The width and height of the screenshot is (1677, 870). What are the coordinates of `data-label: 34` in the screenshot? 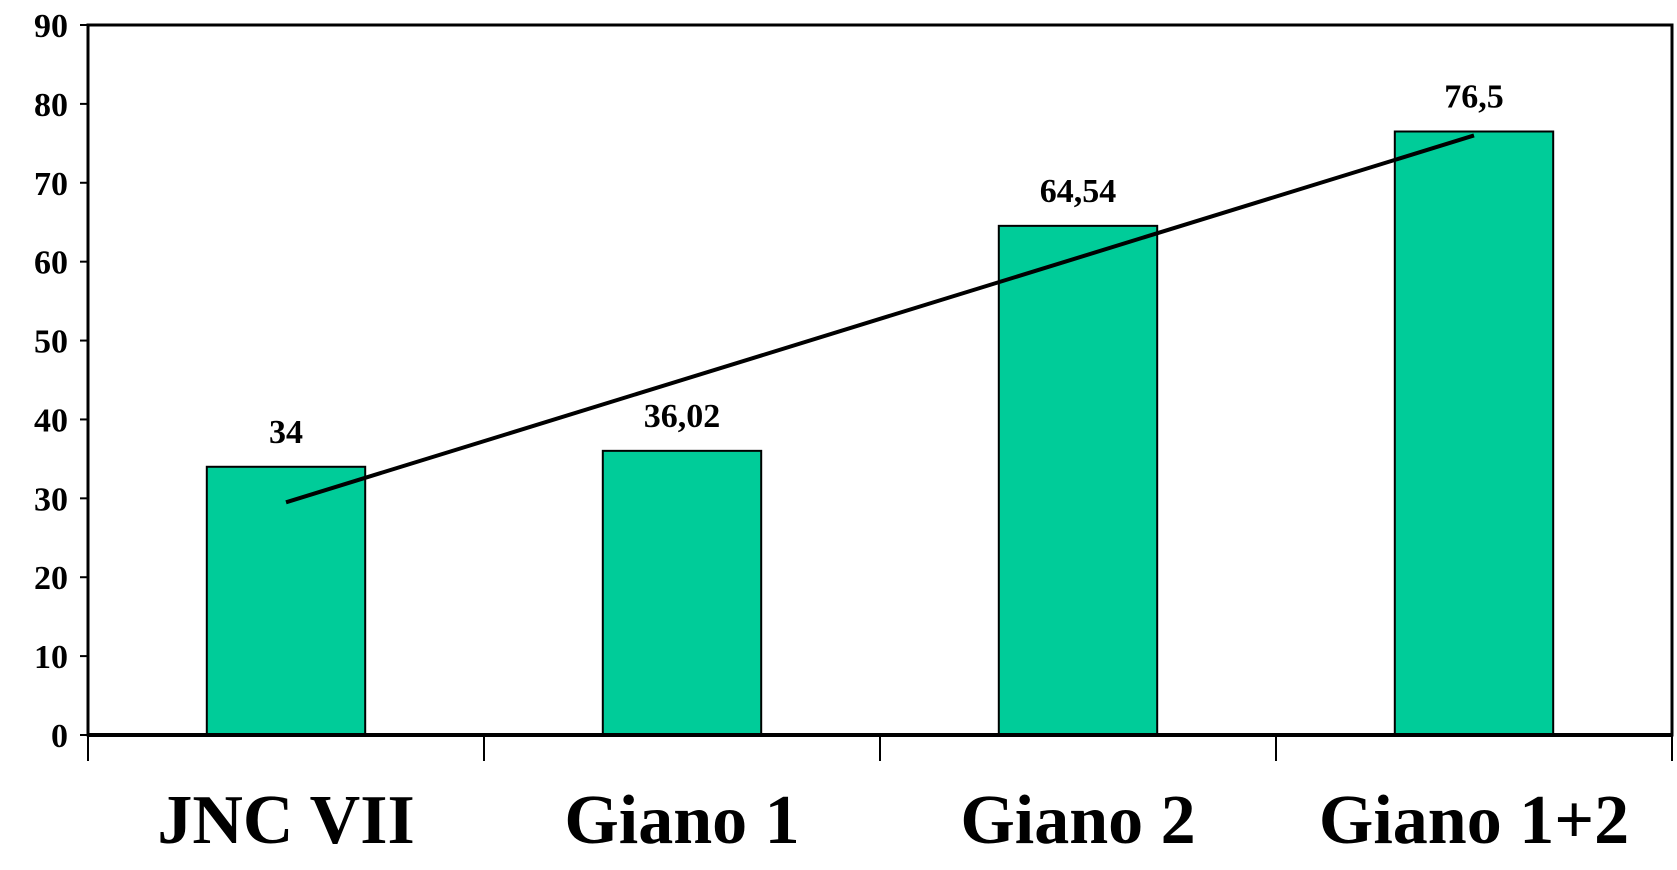 It's located at (286, 432).